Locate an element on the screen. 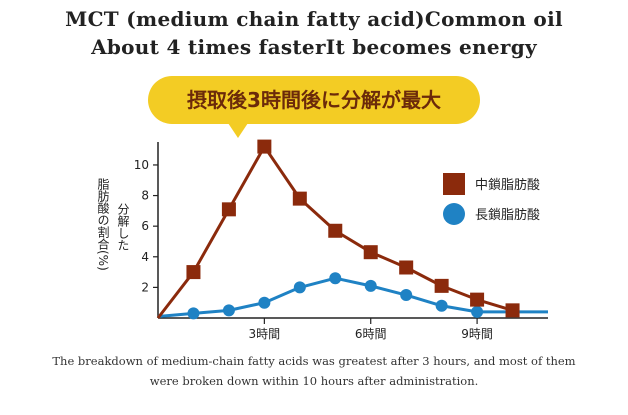  x-tick-label: 6時間 is located at coordinates (371, 334).